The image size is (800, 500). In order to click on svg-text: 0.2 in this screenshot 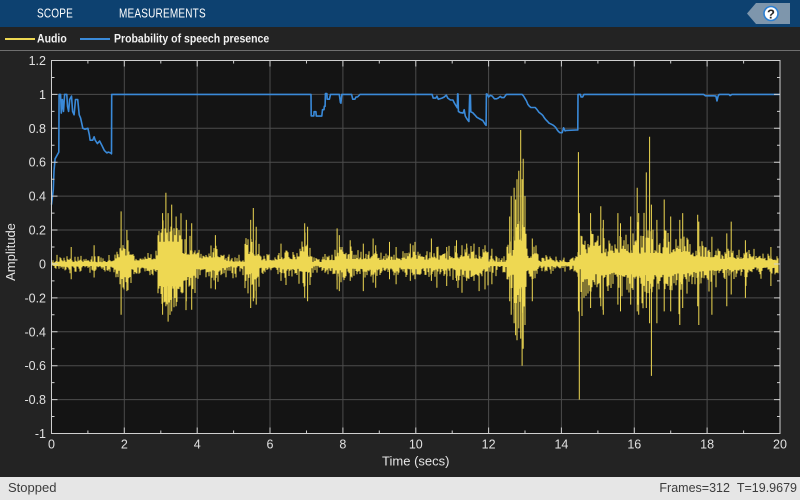, I will do `click(37, 231)`.